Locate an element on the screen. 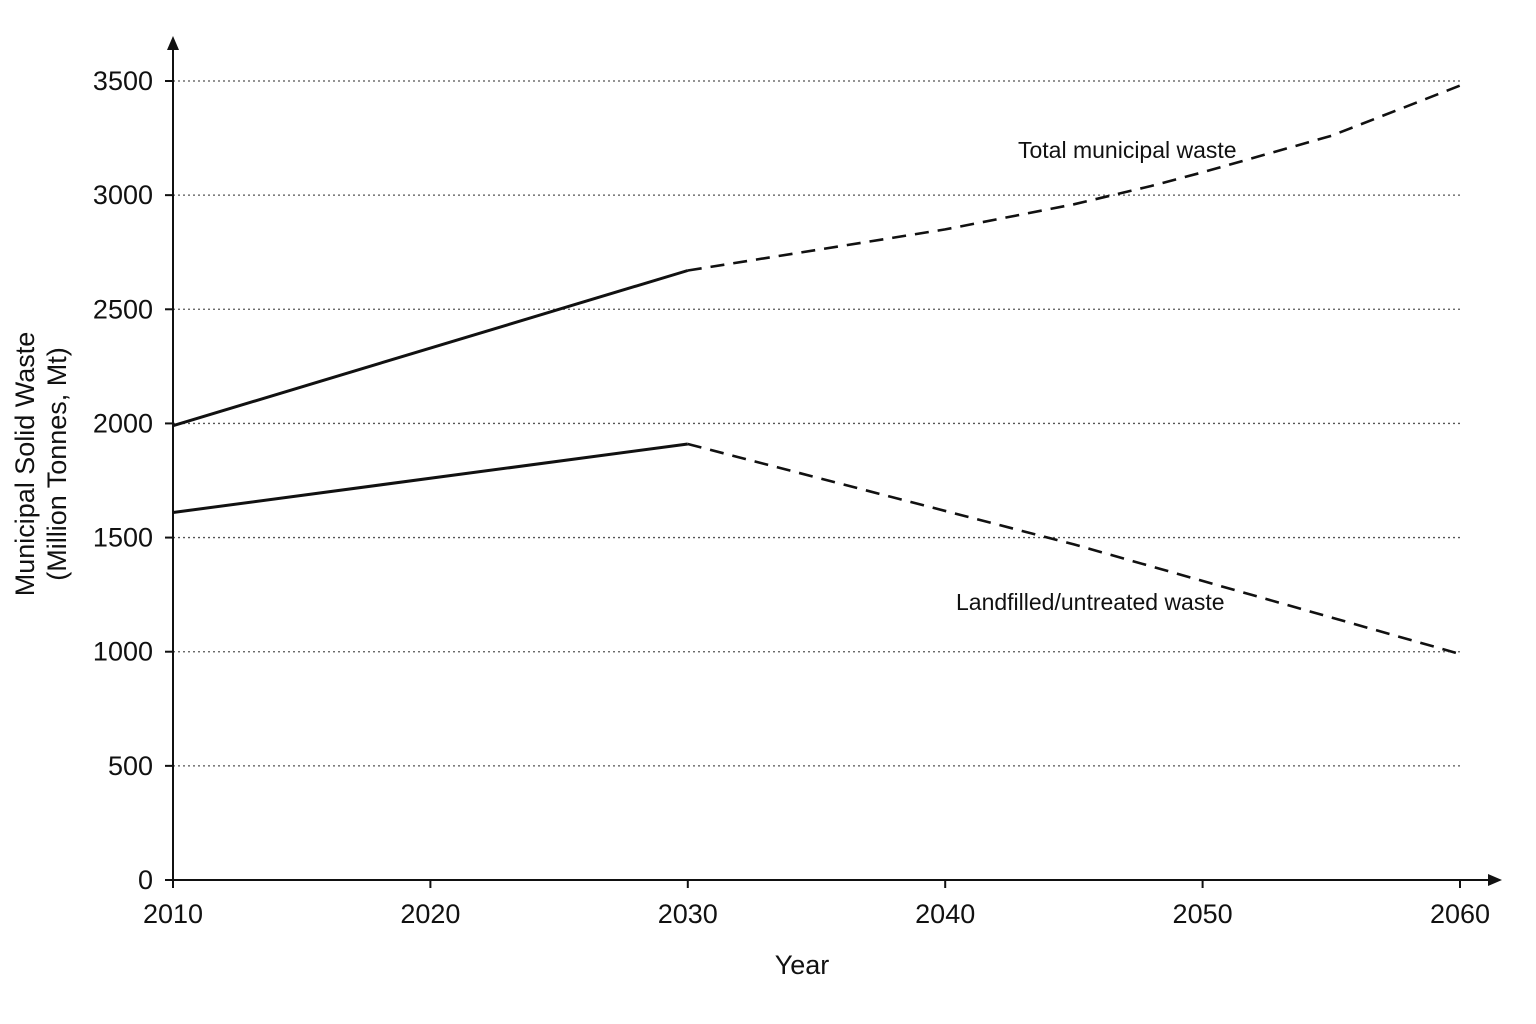  series-line-total-municipal-waste-projected is located at coordinates (1074, 178).